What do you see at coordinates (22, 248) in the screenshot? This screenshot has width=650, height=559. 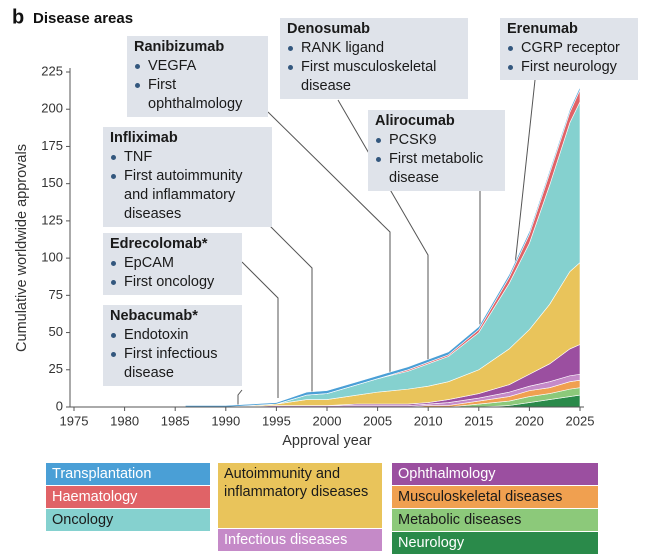 I see `y-axis-label: Cumulative worldwide approvals` at bounding box center [22, 248].